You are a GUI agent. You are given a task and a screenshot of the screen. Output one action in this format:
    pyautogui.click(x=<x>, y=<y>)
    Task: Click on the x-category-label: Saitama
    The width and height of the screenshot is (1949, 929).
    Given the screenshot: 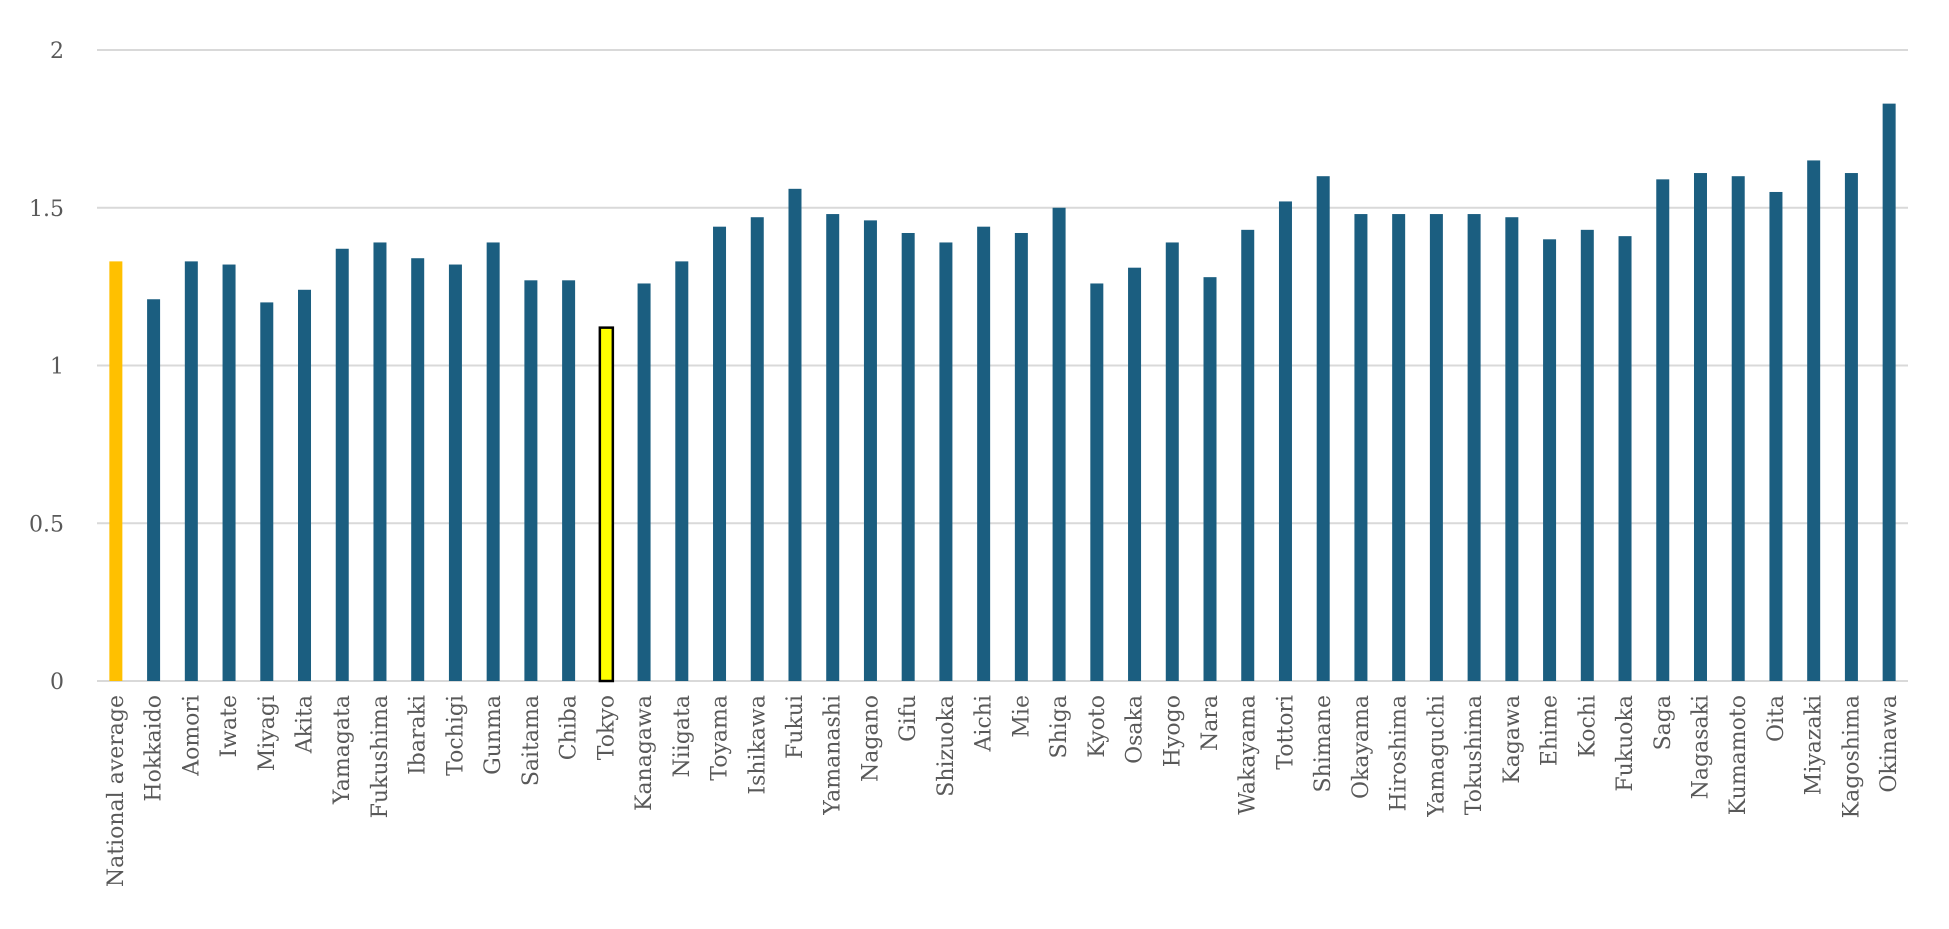 What is the action you would take?
    pyautogui.click(x=531, y=740)
    